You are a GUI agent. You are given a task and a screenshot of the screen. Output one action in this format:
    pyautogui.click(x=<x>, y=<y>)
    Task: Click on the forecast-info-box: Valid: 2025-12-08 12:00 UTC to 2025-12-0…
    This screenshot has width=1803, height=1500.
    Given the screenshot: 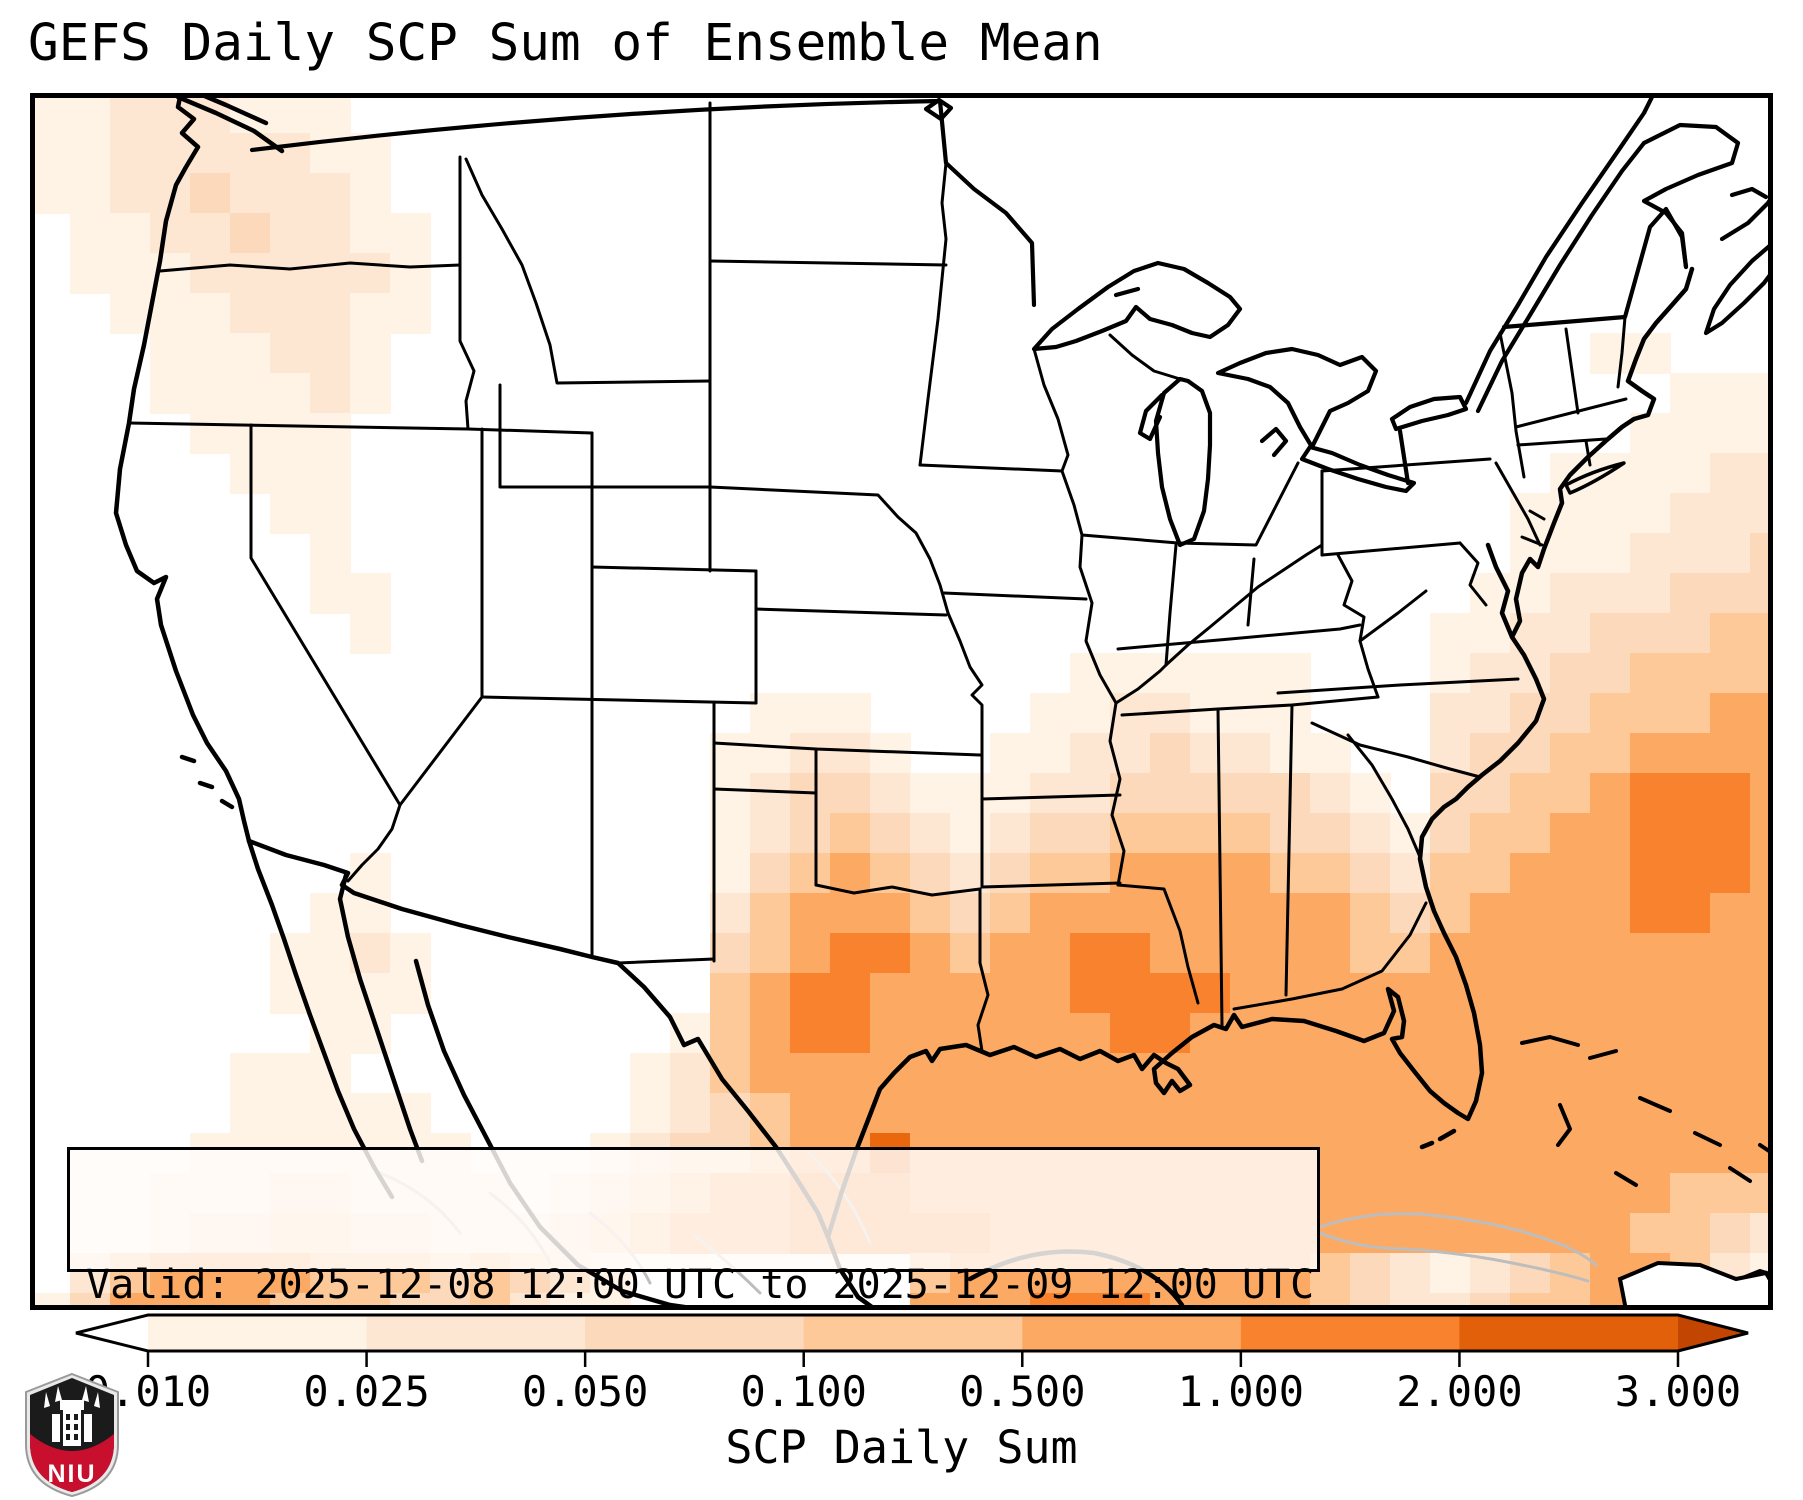 What is the action you would take?
    pyautogui.click(x=693, y=1227)
    